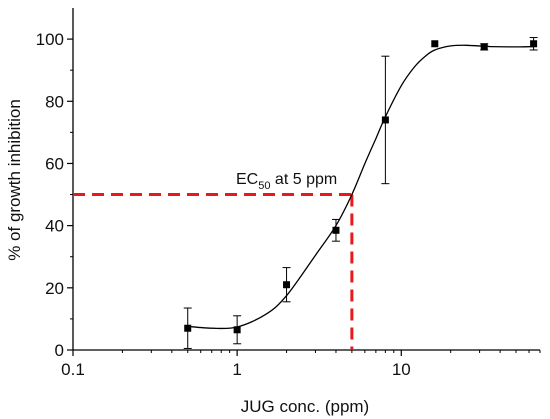 The width and height of the screenshot is (550, 419). Describe the element at coordinates (54, 163) in the screenshot. I see `y-tick-label: 60` at that location.